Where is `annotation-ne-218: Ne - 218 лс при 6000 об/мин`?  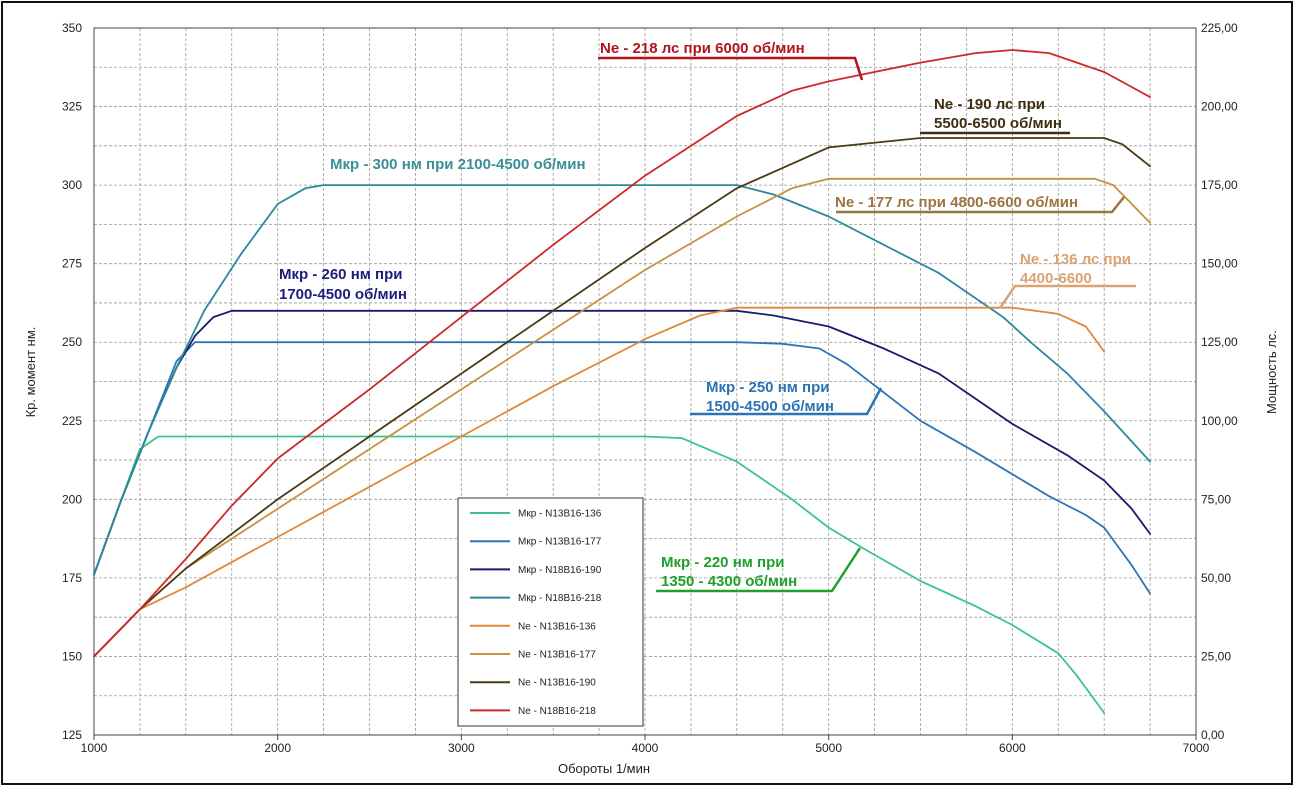 annotation-ne-218: Ne - 218 лс при 6000 об/мин is located at coordinates (731, 60).